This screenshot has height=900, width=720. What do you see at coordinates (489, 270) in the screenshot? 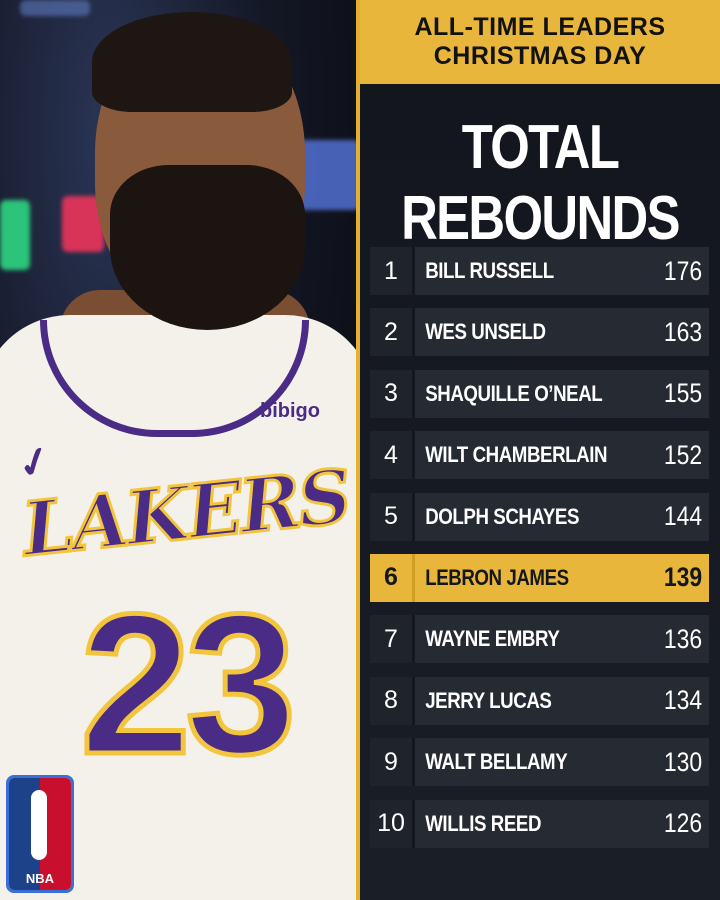
I see `leader-name: BILL RUSSELL` at bounding box center [489, 270].